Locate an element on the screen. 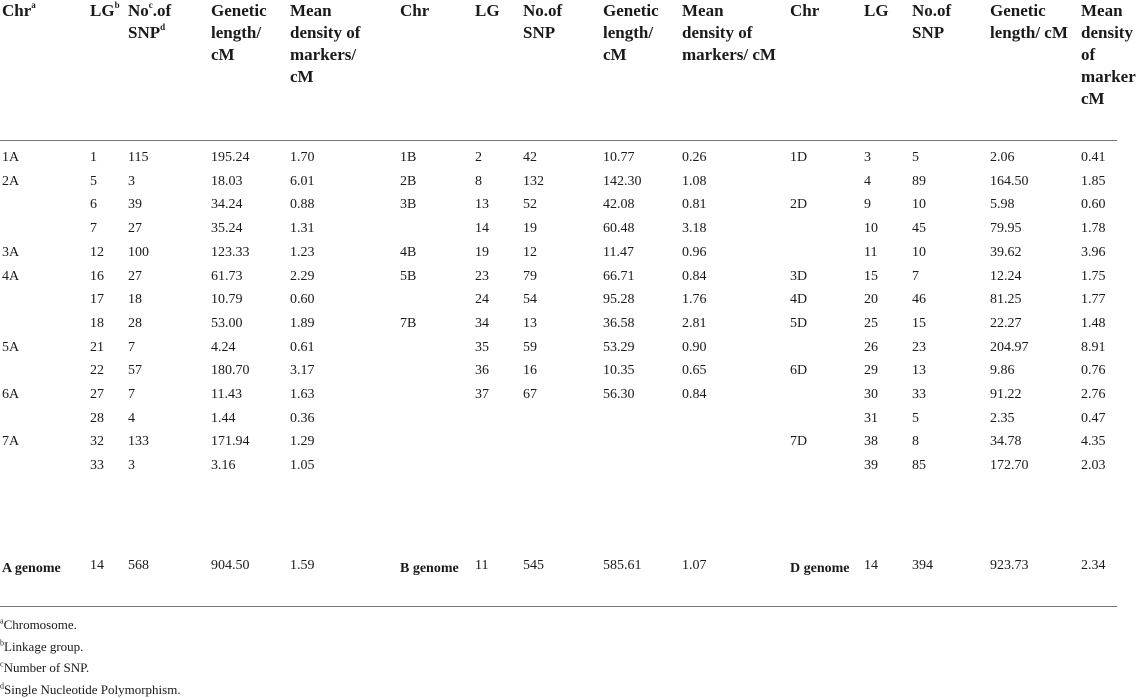 Image resolution: width=1145 pixels, height=698 pixels. total-cell: 568 is located at coordinates (138, 565).